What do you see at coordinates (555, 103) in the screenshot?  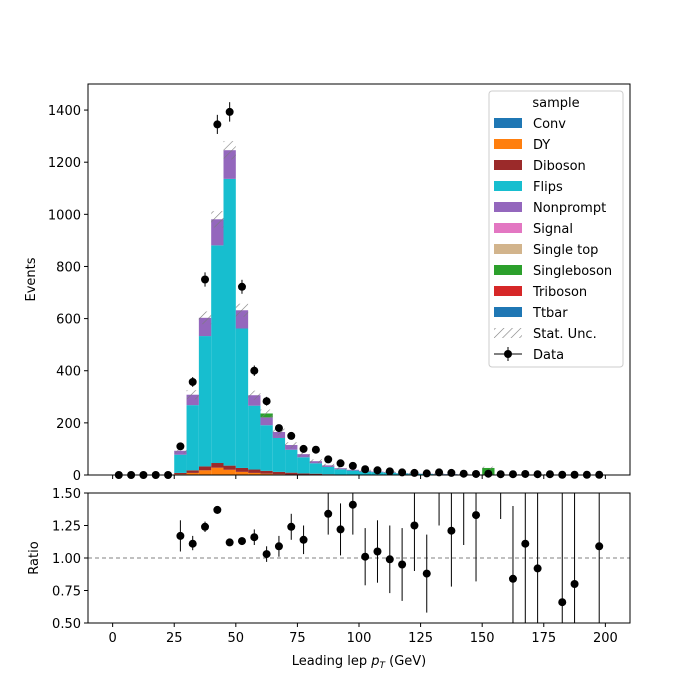 I see `legend-title: sample` at bounding box center [555, 103].